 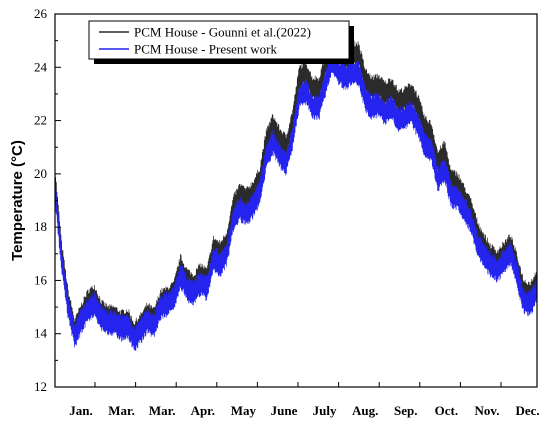 What do you see at coordinates (405, 410) in the screenshot?
I see `x-tick-label: Sep.` at bounding box center [405, 410].